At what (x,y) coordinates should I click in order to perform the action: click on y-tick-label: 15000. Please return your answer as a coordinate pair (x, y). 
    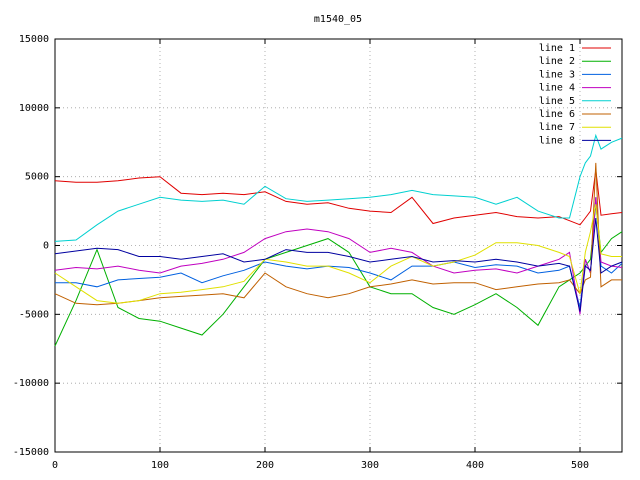
    Looking at the image, I should click on (34, 39).